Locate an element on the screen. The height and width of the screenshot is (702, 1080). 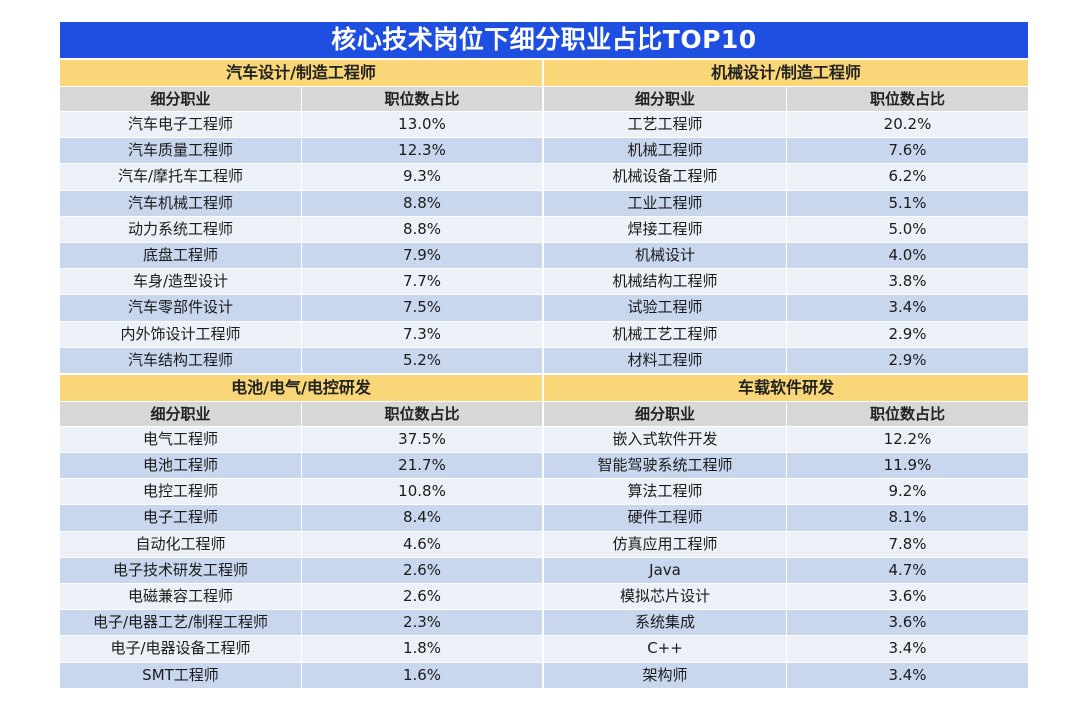
job-name-cell: 机械设备工程师 is located at coordinates (665, 176).